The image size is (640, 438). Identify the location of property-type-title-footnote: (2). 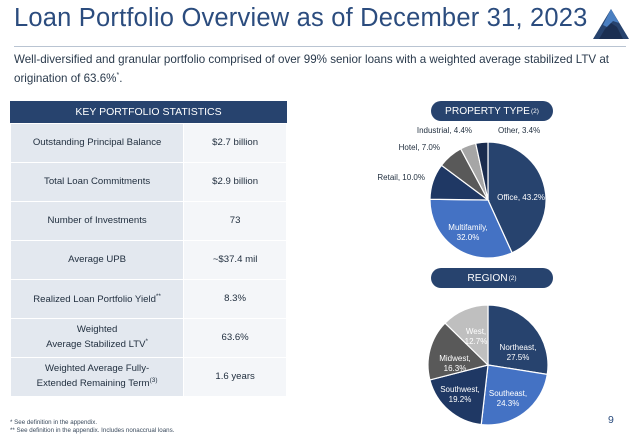
(534, 111).